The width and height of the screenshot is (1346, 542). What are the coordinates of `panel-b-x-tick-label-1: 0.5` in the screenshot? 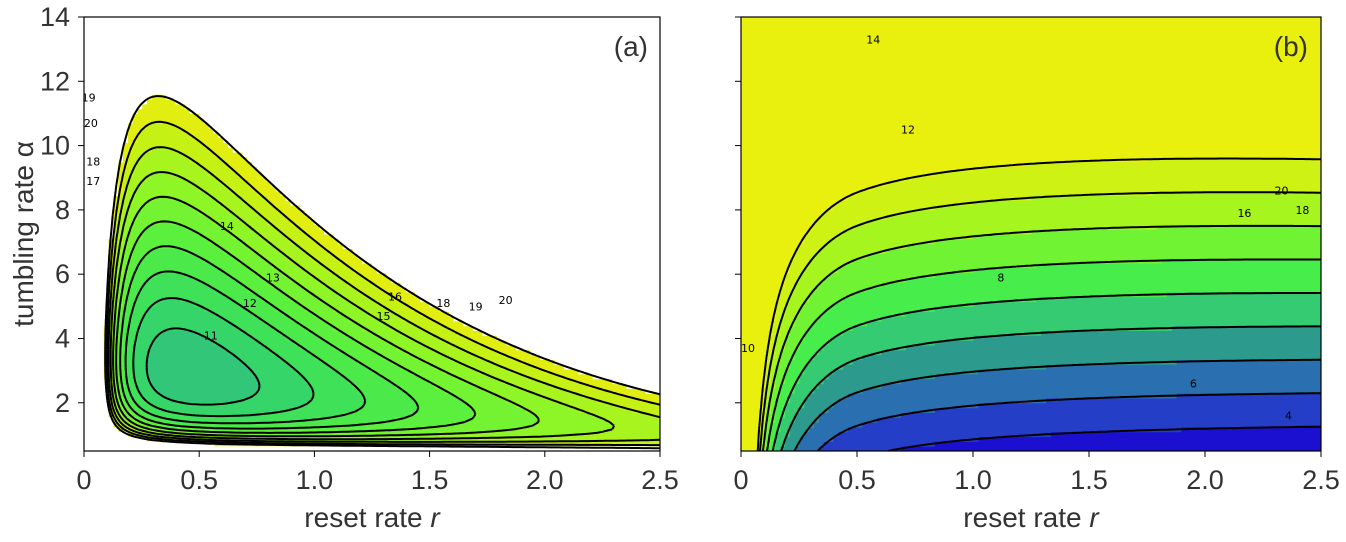 It's located at (857, 480).